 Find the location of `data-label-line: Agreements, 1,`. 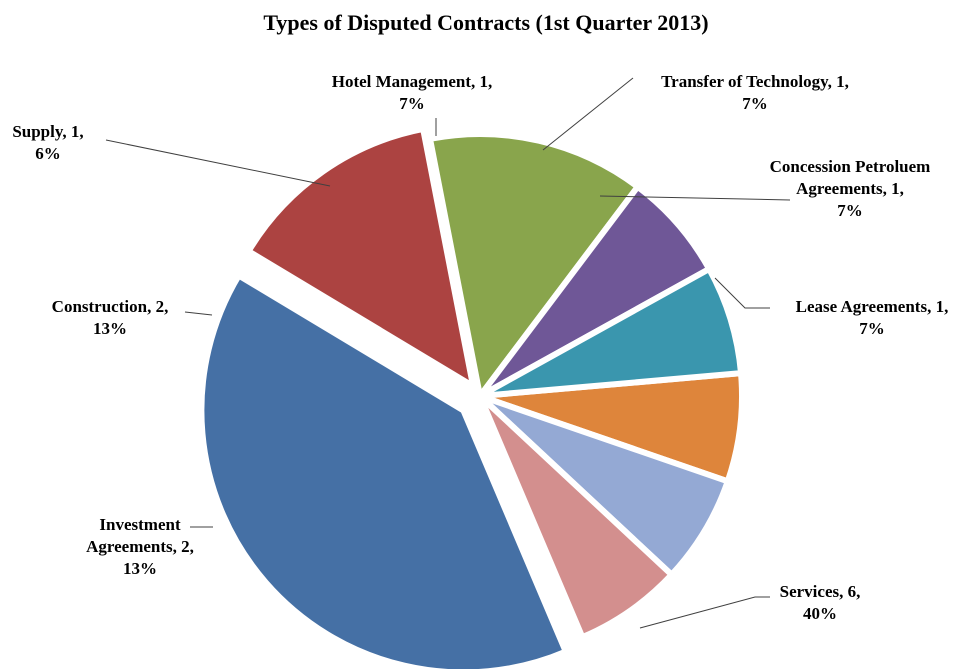

data-label-line: Agreements, 1, is located at coordinates (850, 188).